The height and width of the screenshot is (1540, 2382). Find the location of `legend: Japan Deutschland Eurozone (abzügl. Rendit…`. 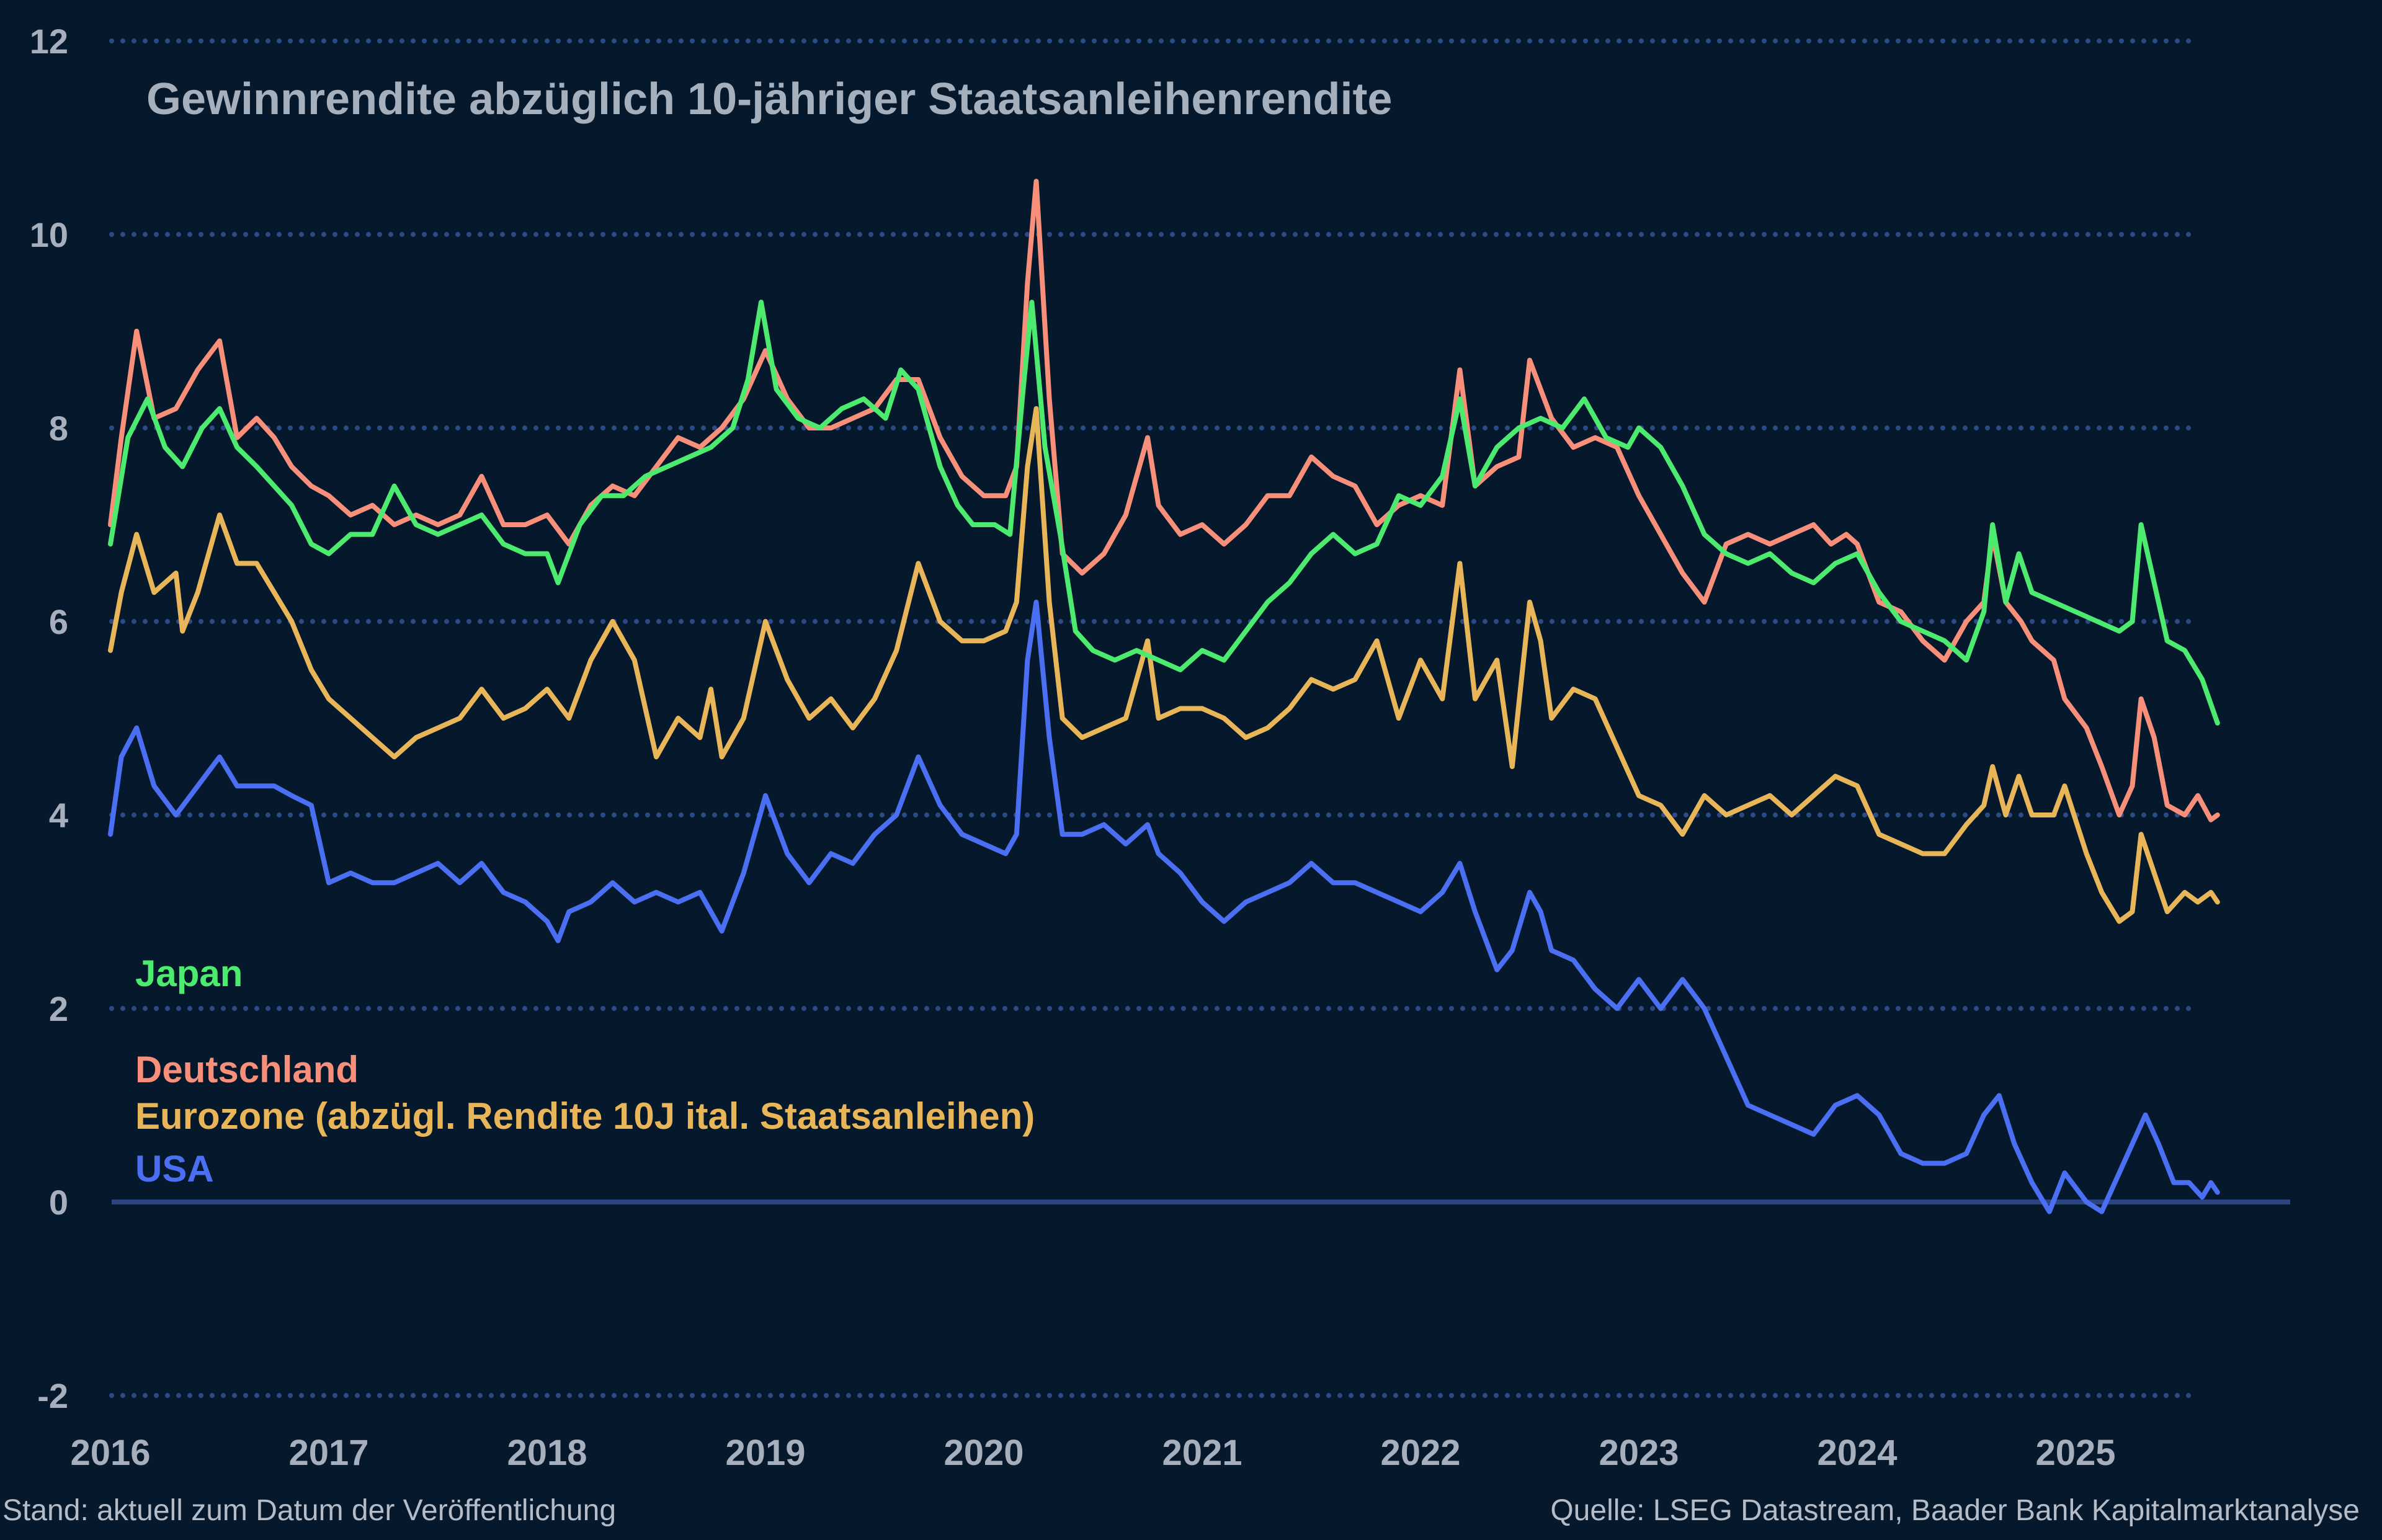

legend: Japan Deutschland Eurozone (abzügl. Rendit… is located at coordinates (585, 1071).